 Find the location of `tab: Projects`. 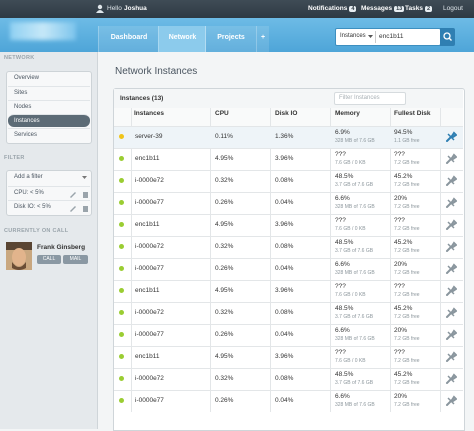

tab: Projects is located at coordinates (230, 39).